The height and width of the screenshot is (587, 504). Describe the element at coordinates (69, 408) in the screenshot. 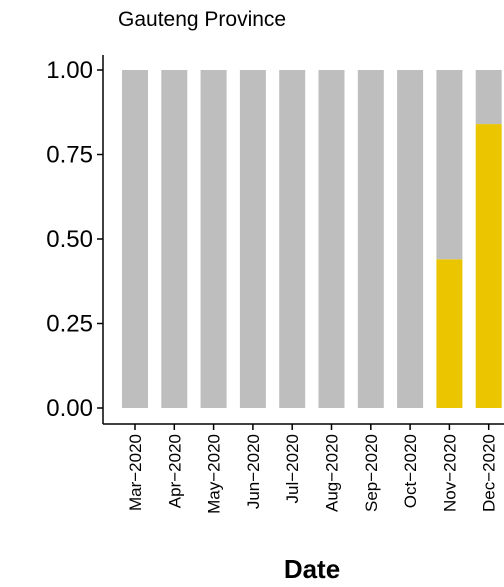

I see `y-tick-label: 0.00` at that location.